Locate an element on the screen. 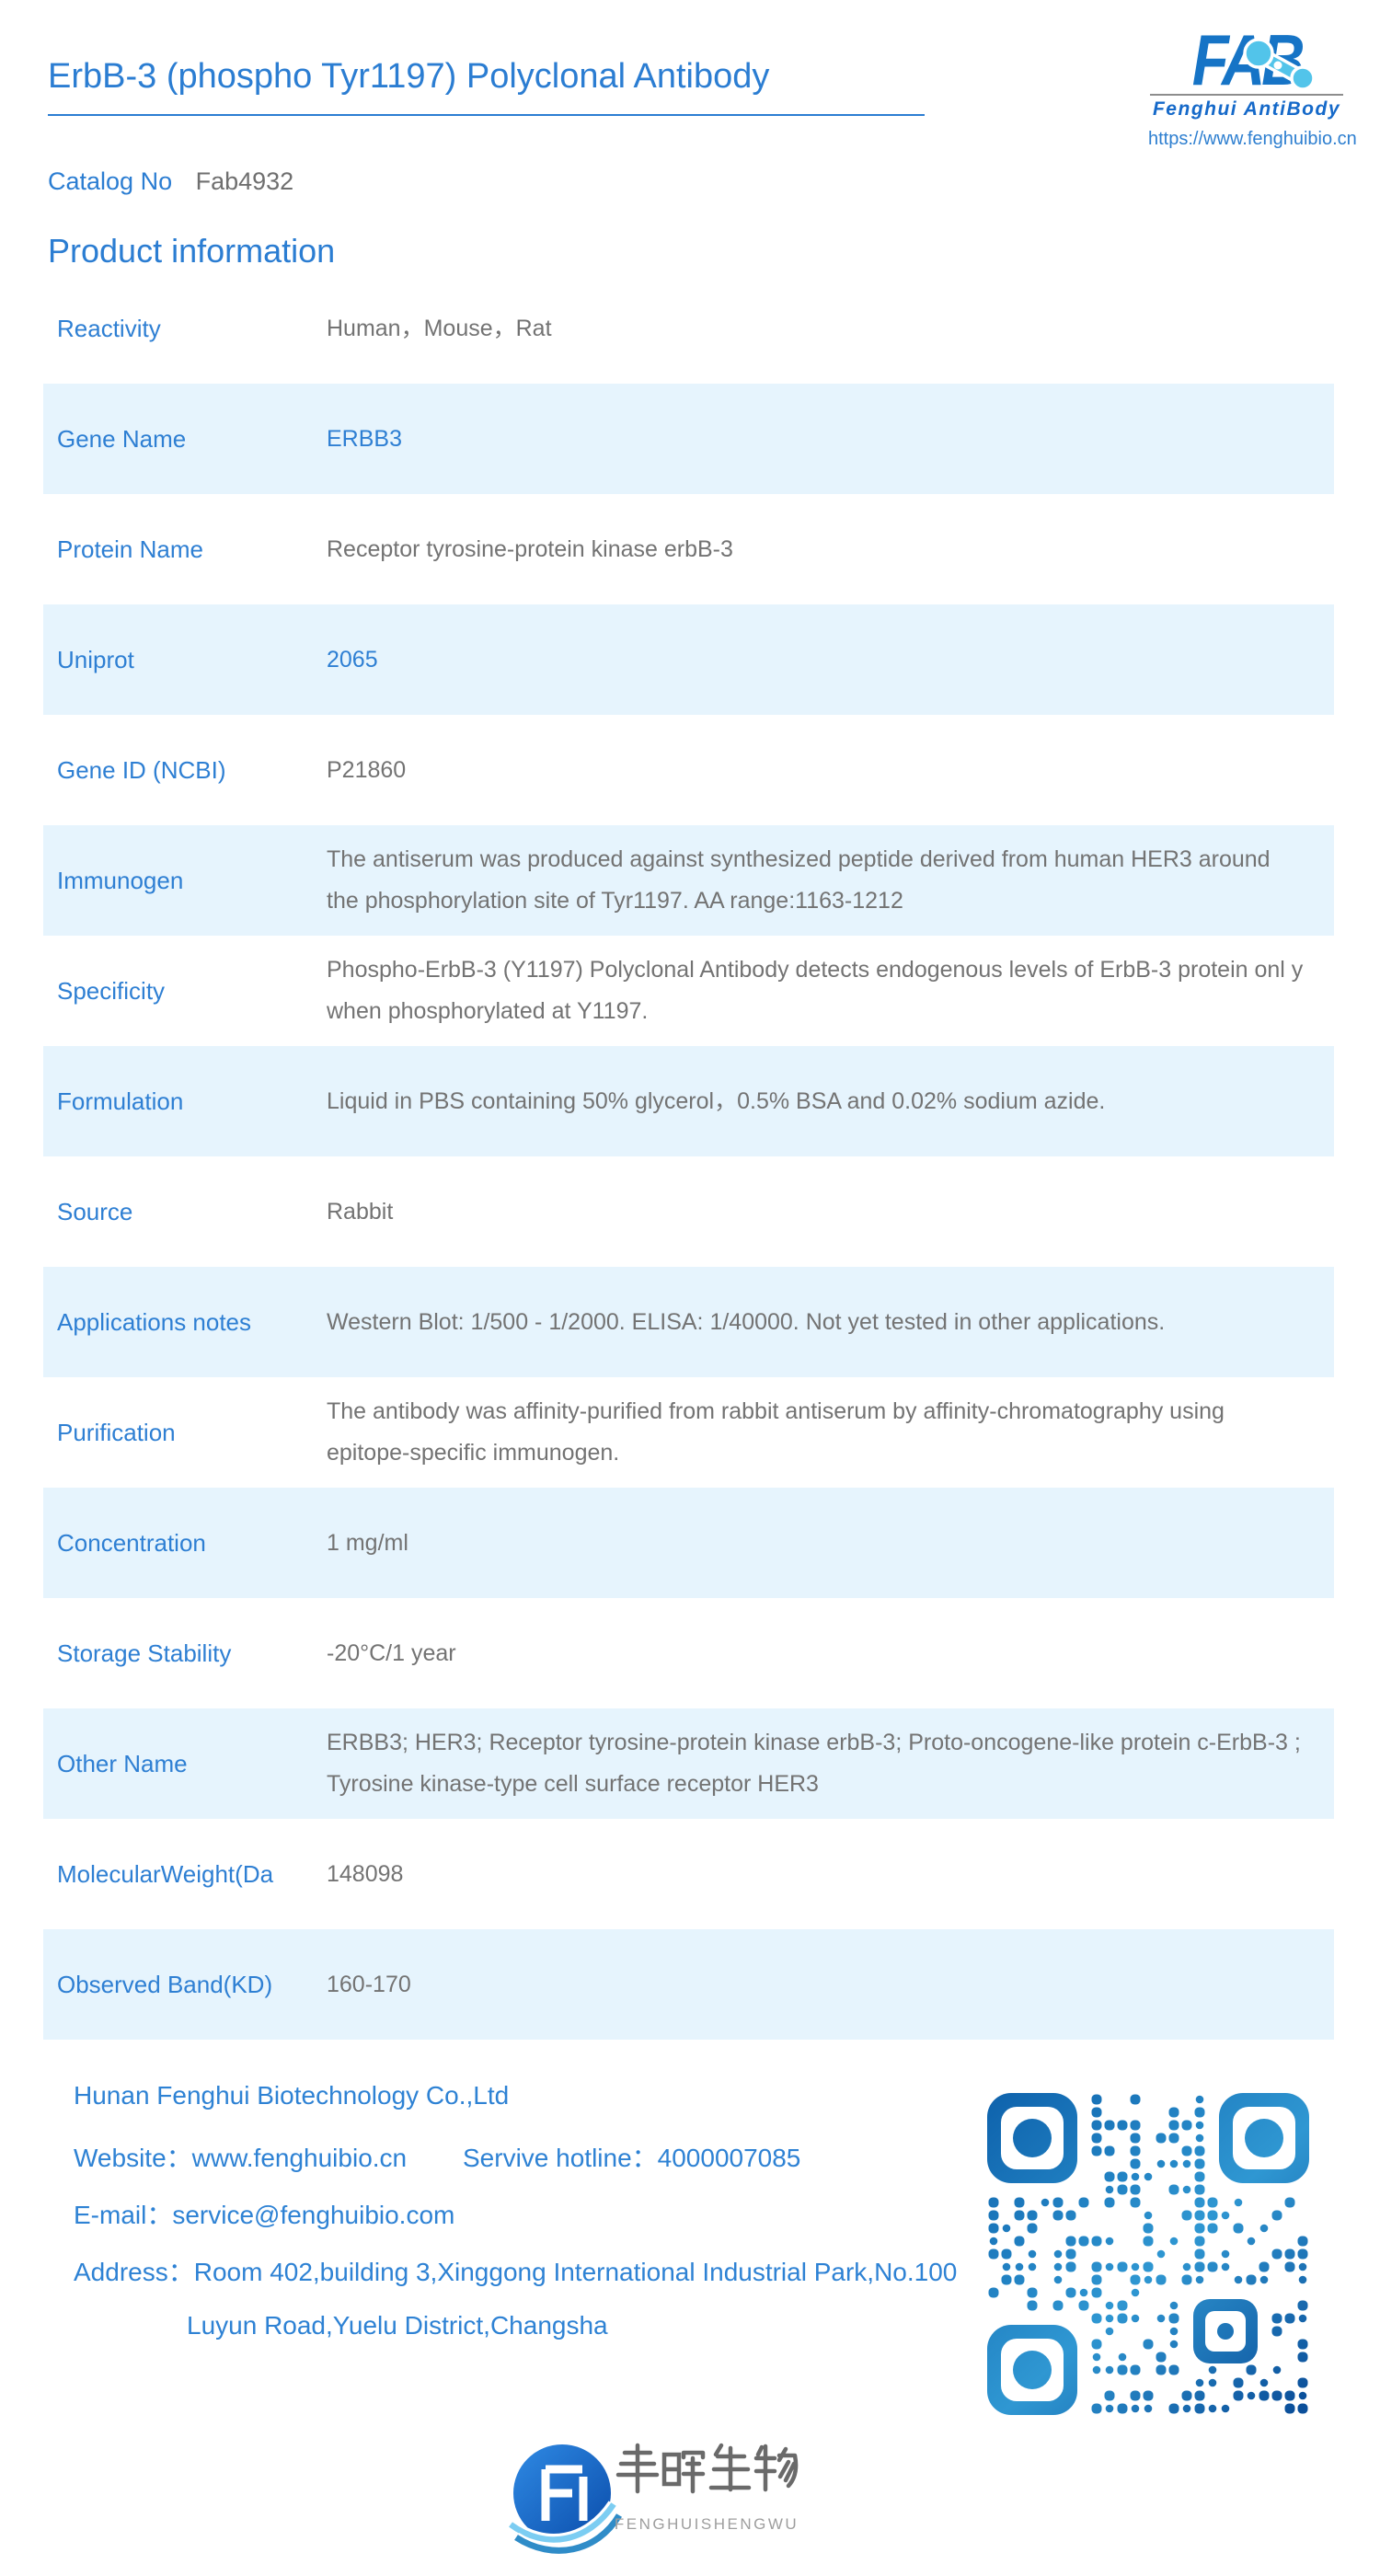  catalog-row: Catalog No Fab4932 is located at coordinates (170, 181).